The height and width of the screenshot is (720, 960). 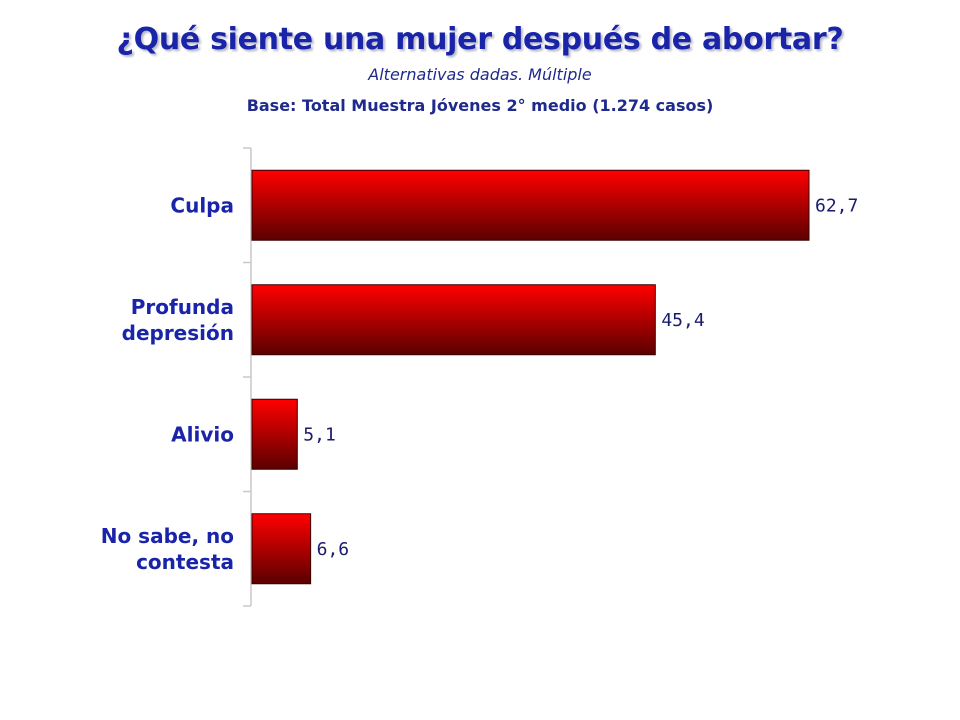 What do you see at coordinates (167, 536) in the screenshot?
I see `category-label-line: No sabe, no` at bounding box center [167, 536].